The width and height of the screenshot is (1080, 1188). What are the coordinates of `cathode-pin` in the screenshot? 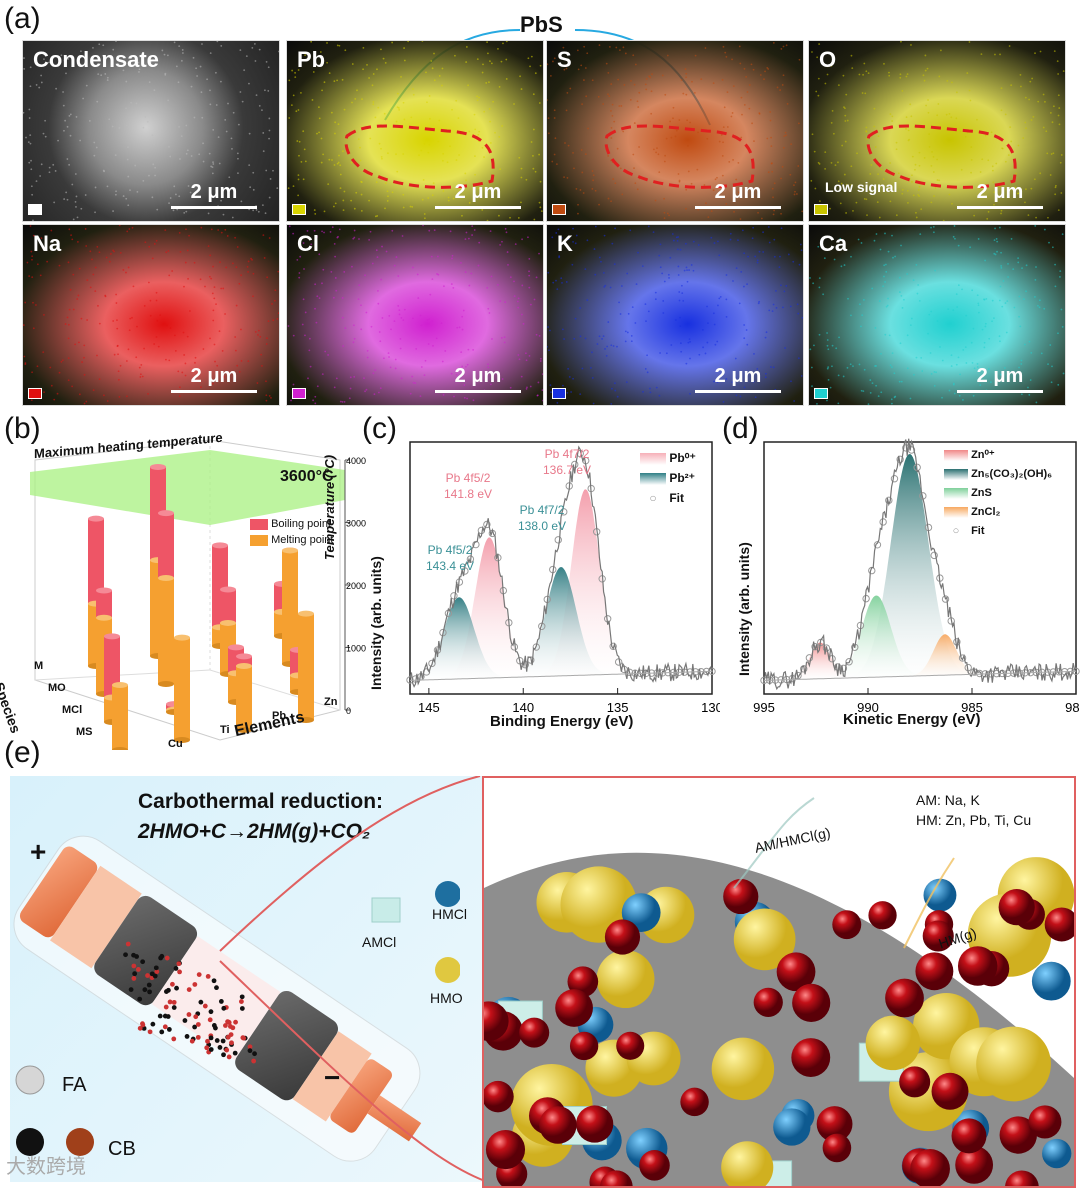 It's located at (394, 1118).